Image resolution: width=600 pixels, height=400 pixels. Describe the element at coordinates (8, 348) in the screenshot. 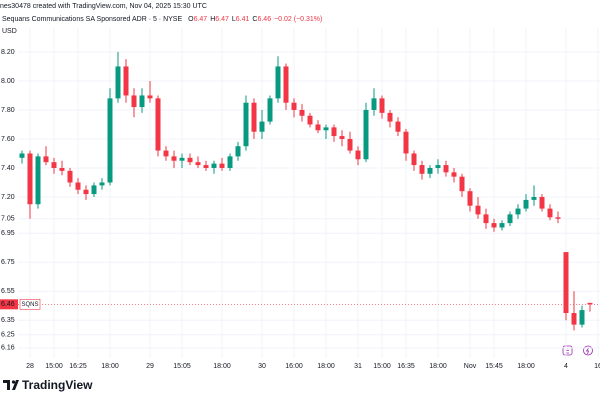

I see `y-tick-label: 6.16` at that location.